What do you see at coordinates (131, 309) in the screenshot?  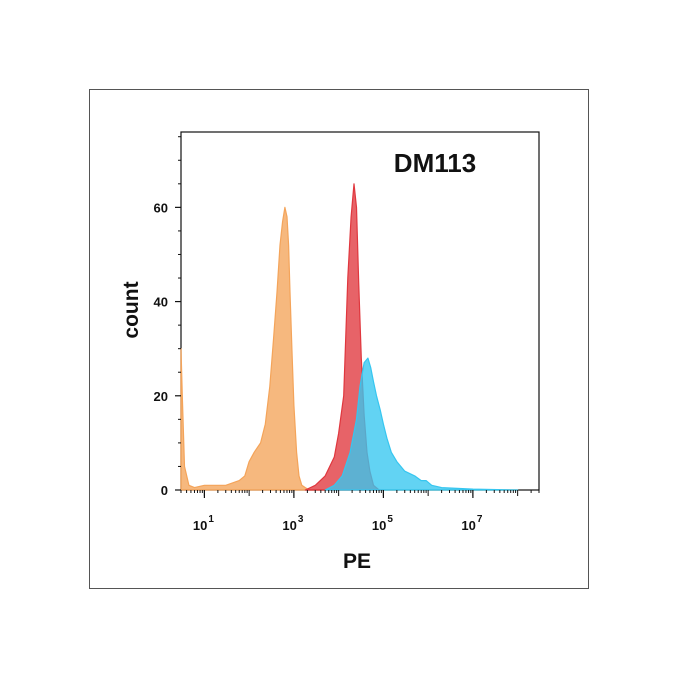 I see `y-axis-label: count` at bounding box center [131, 309].